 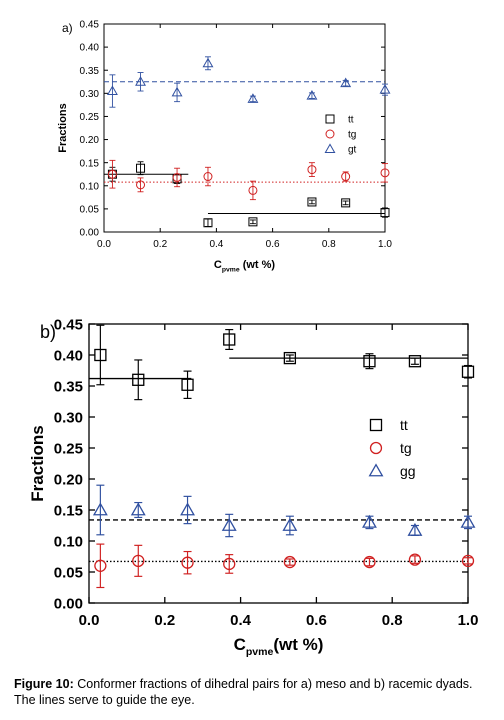 I want to click on legend-marker-tt, so click(x=330, y=119).